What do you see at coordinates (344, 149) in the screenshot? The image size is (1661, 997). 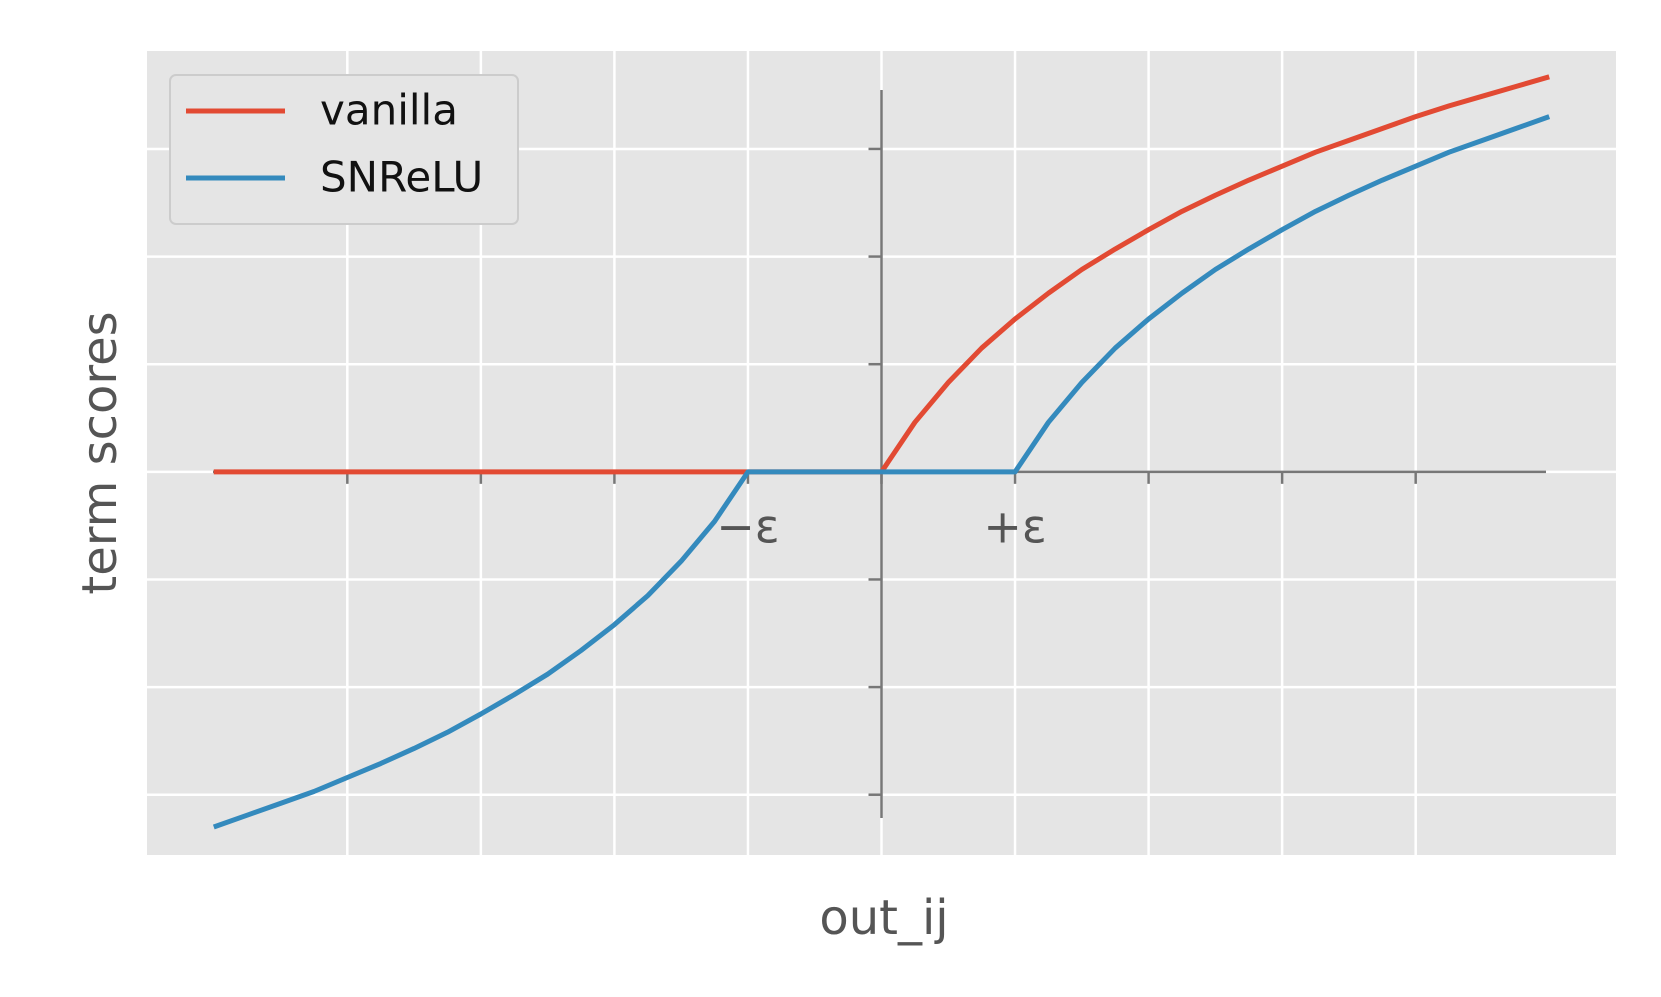 I see `legend: vanilla SNReLU` at bounding box center [344, 149].